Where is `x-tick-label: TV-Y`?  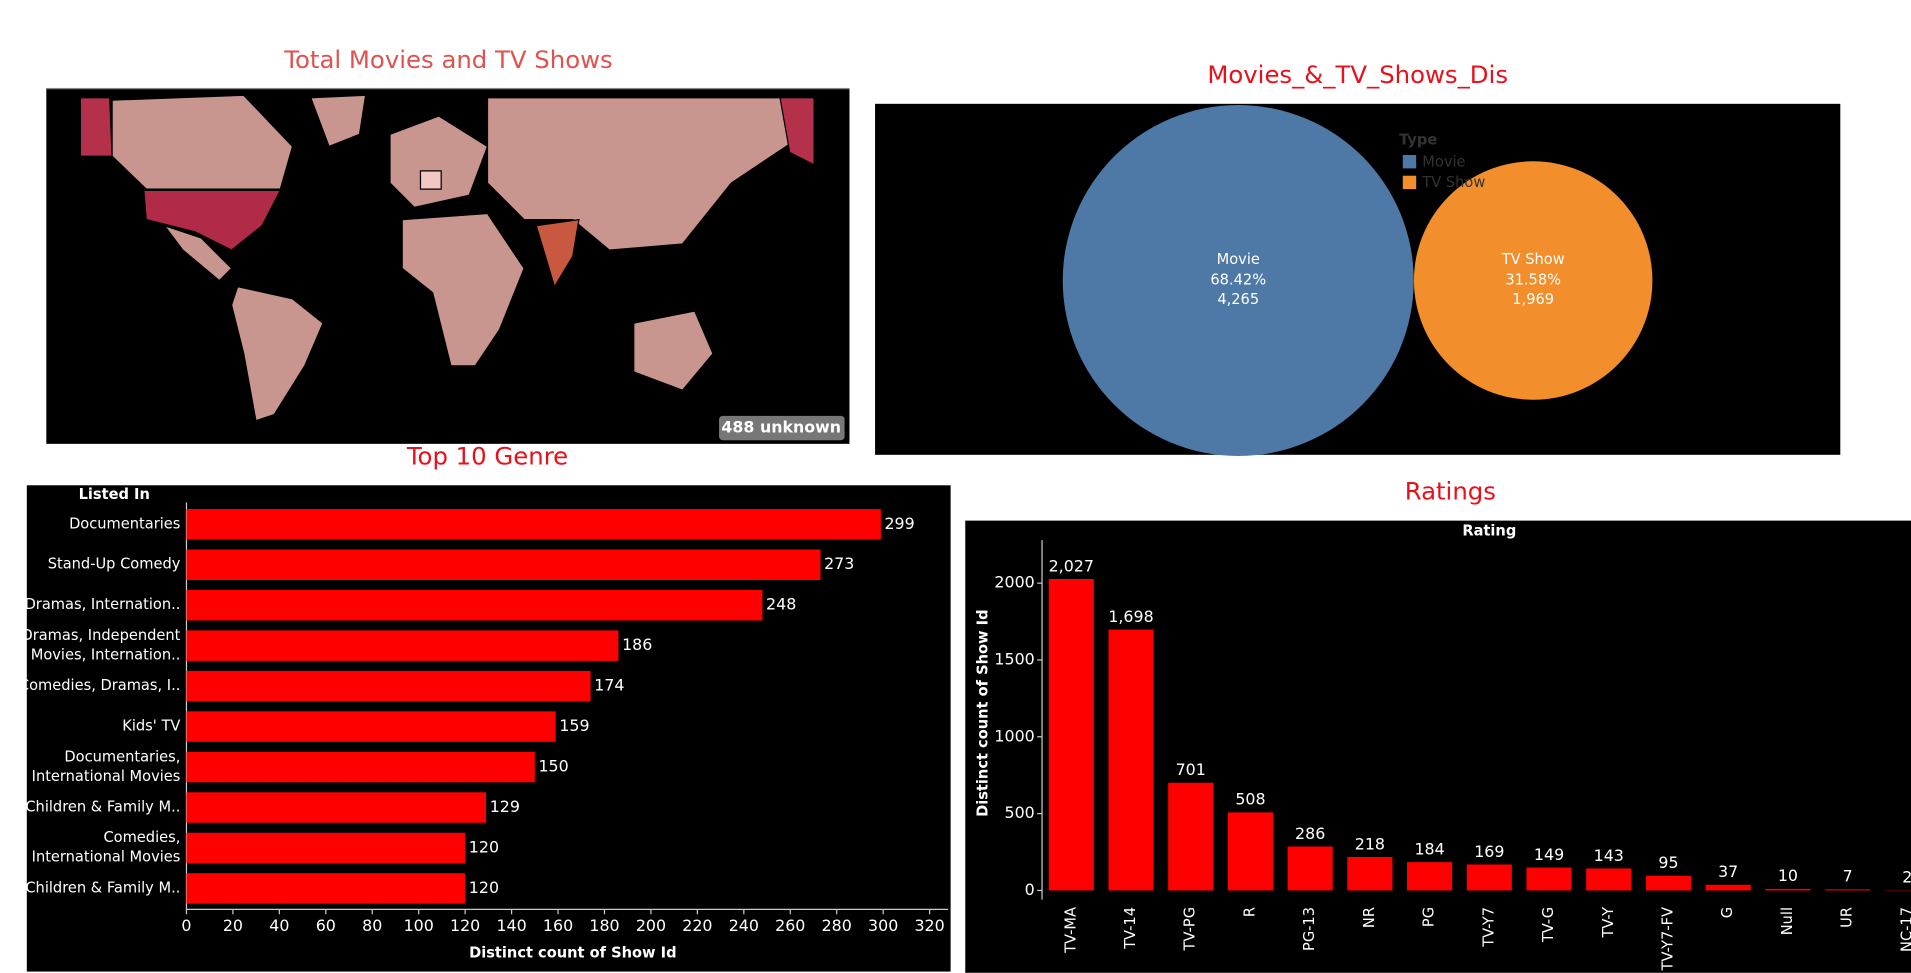 x-tick-label: TV-Y is located at coordinates (1608, 923).